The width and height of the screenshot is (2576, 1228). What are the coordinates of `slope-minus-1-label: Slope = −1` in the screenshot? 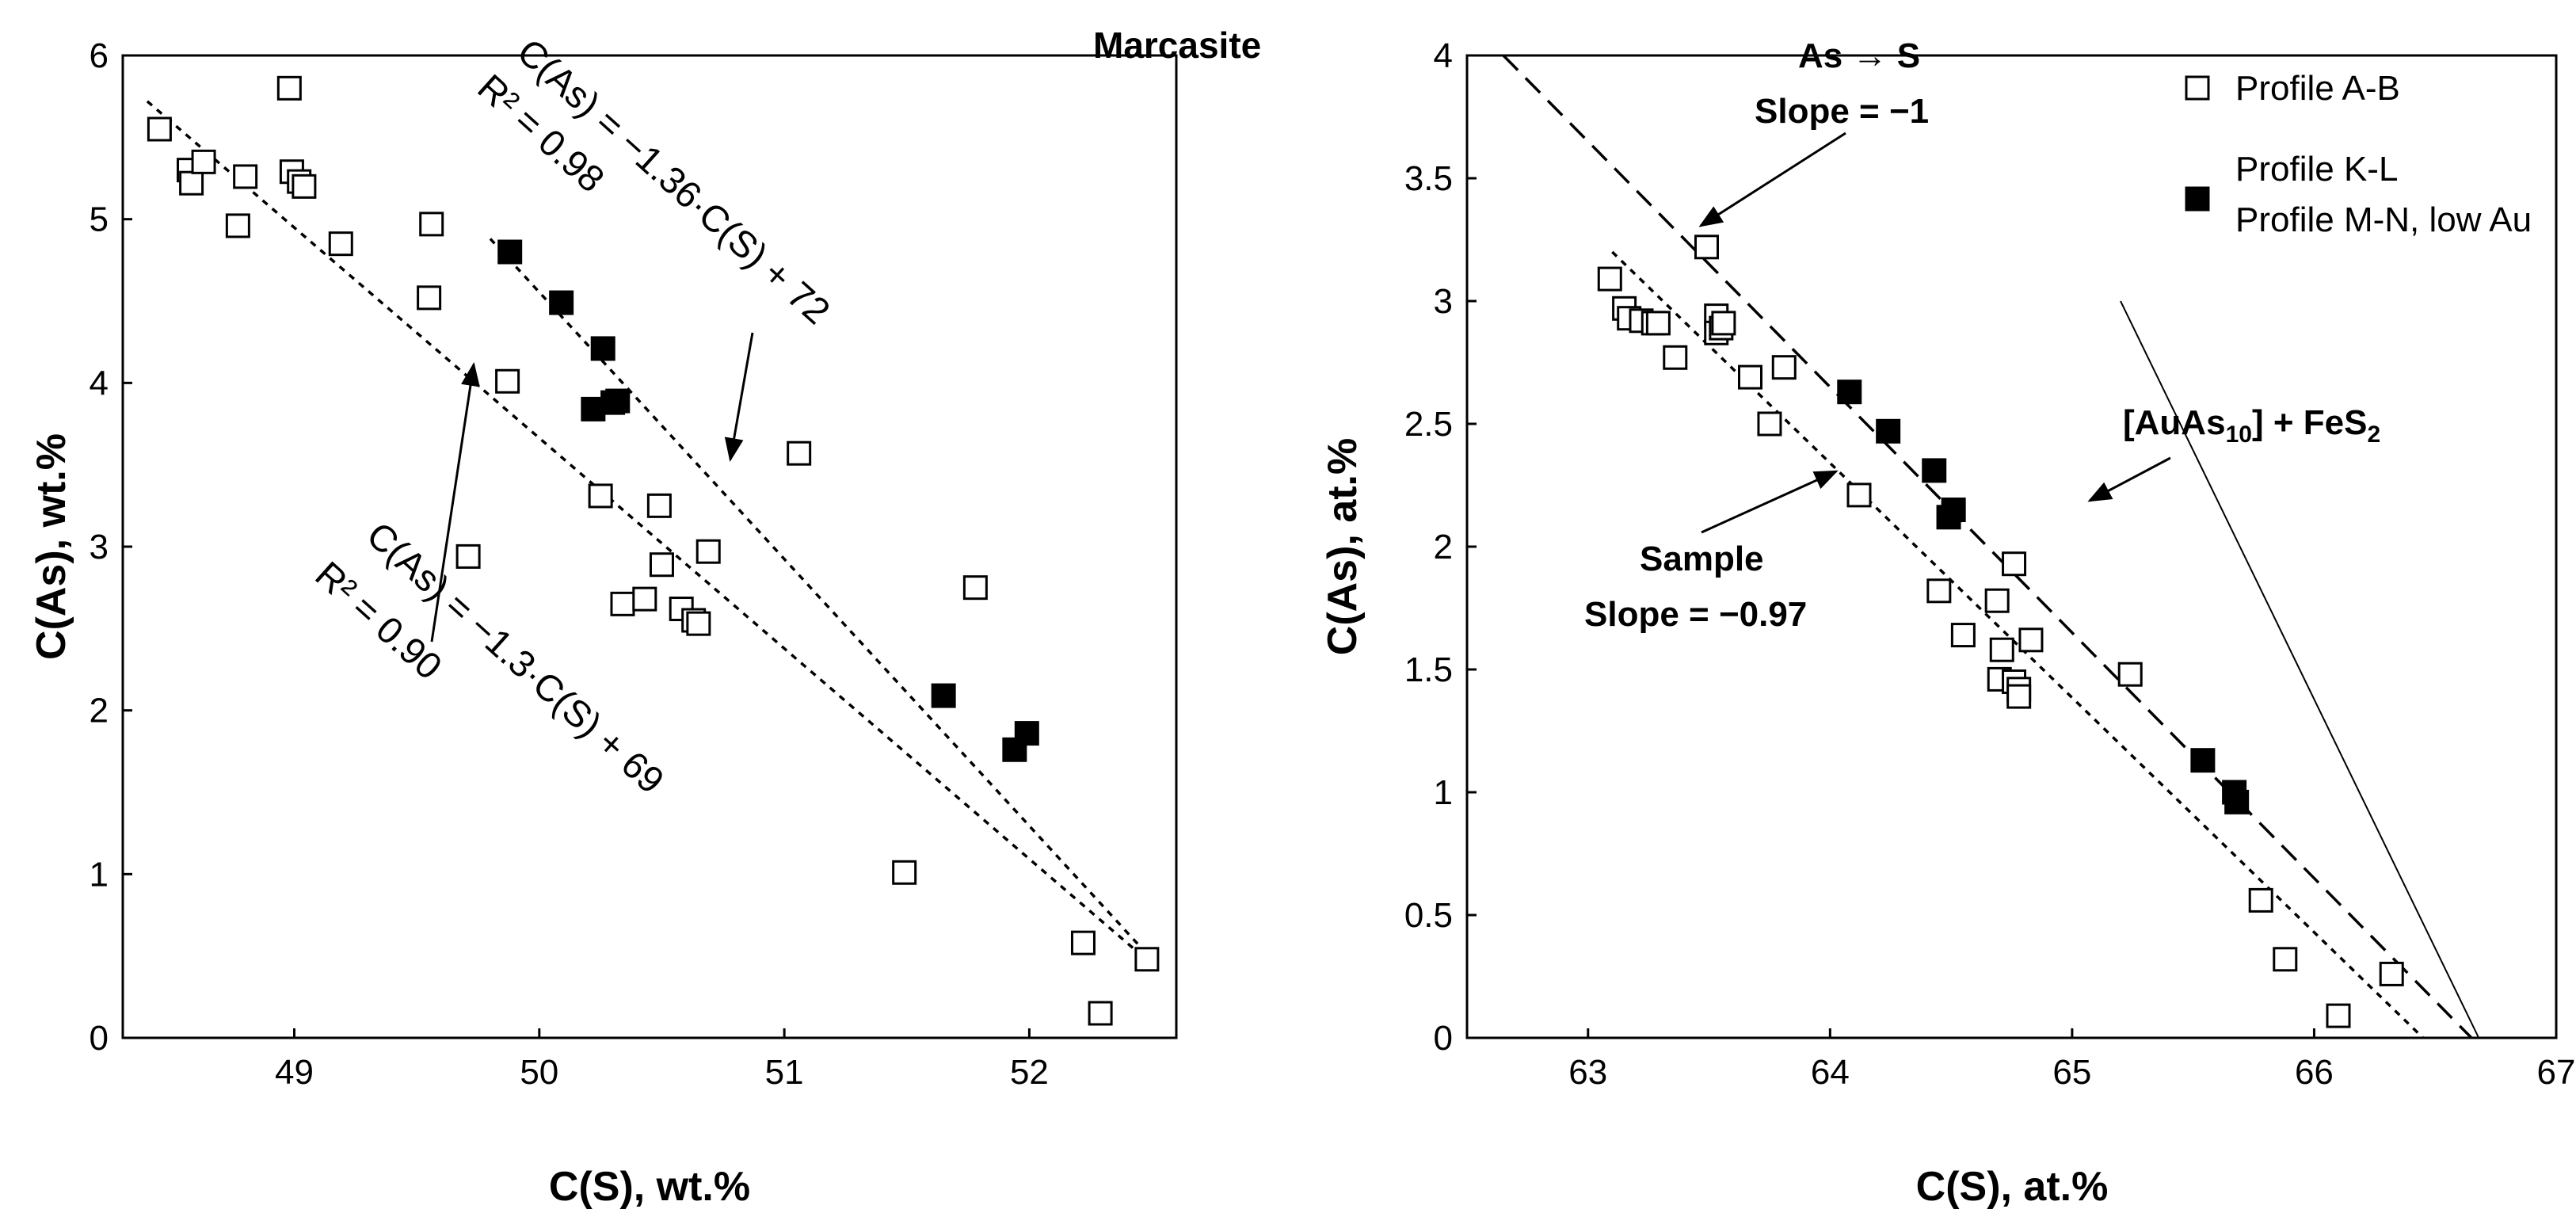 It's located at (1842, 111).